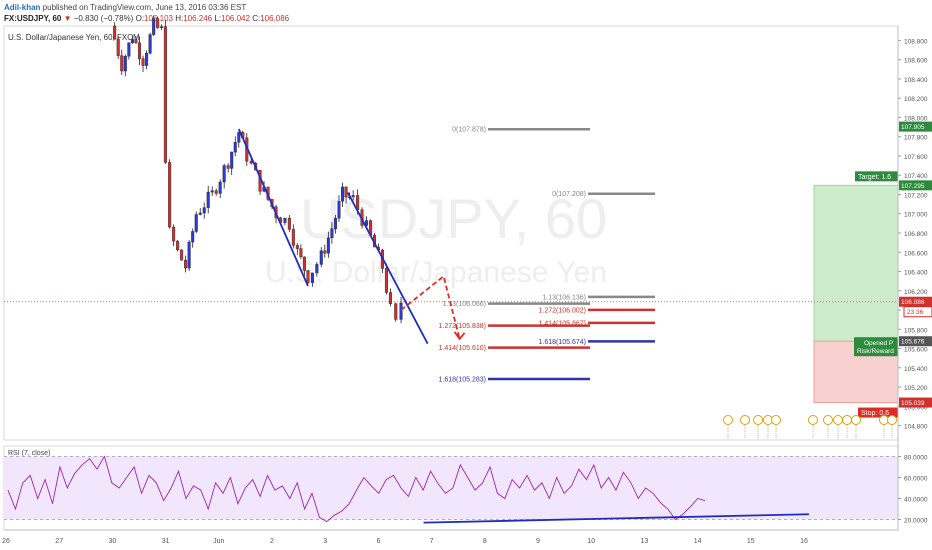 This screenshot has height=550, width=932. Describe the element at coordinates (698, 541) in the screenshot. I see `x-tick-label: 14` at that location.